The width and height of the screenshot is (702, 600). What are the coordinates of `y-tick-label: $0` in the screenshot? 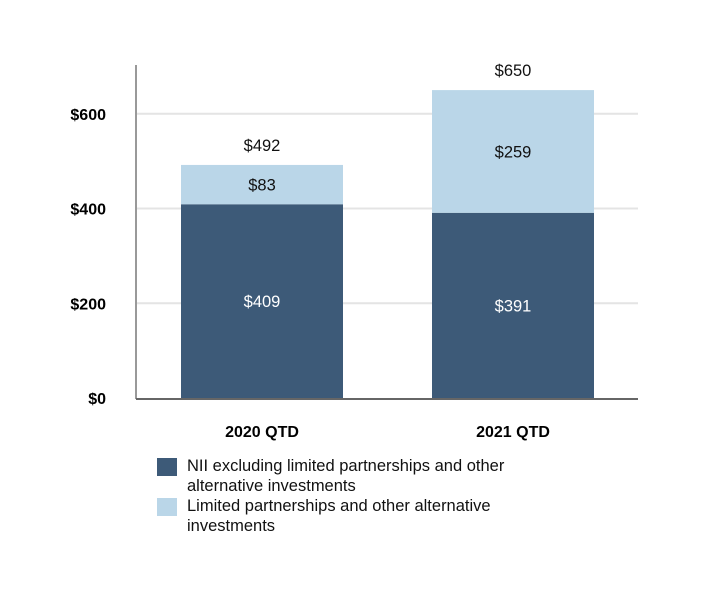 It's located at (97, 399).